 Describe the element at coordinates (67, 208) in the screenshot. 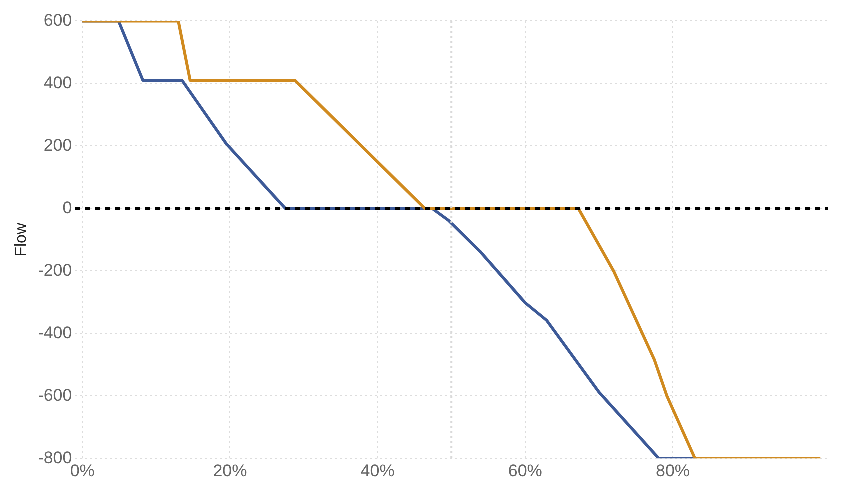

I see `y-tick-label: 0` at that location.